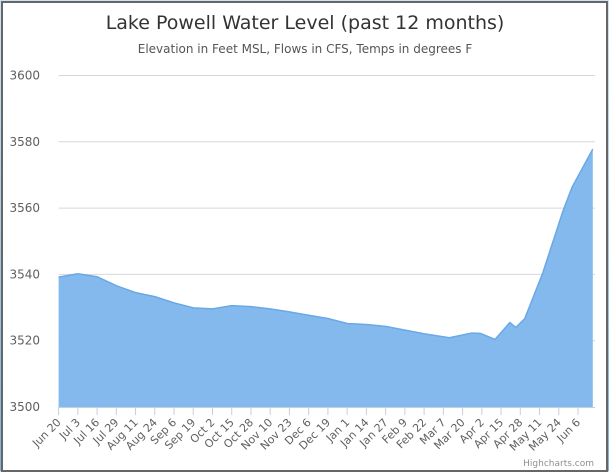  I want to click on y-tick-label: 3600, so click(24, 76).